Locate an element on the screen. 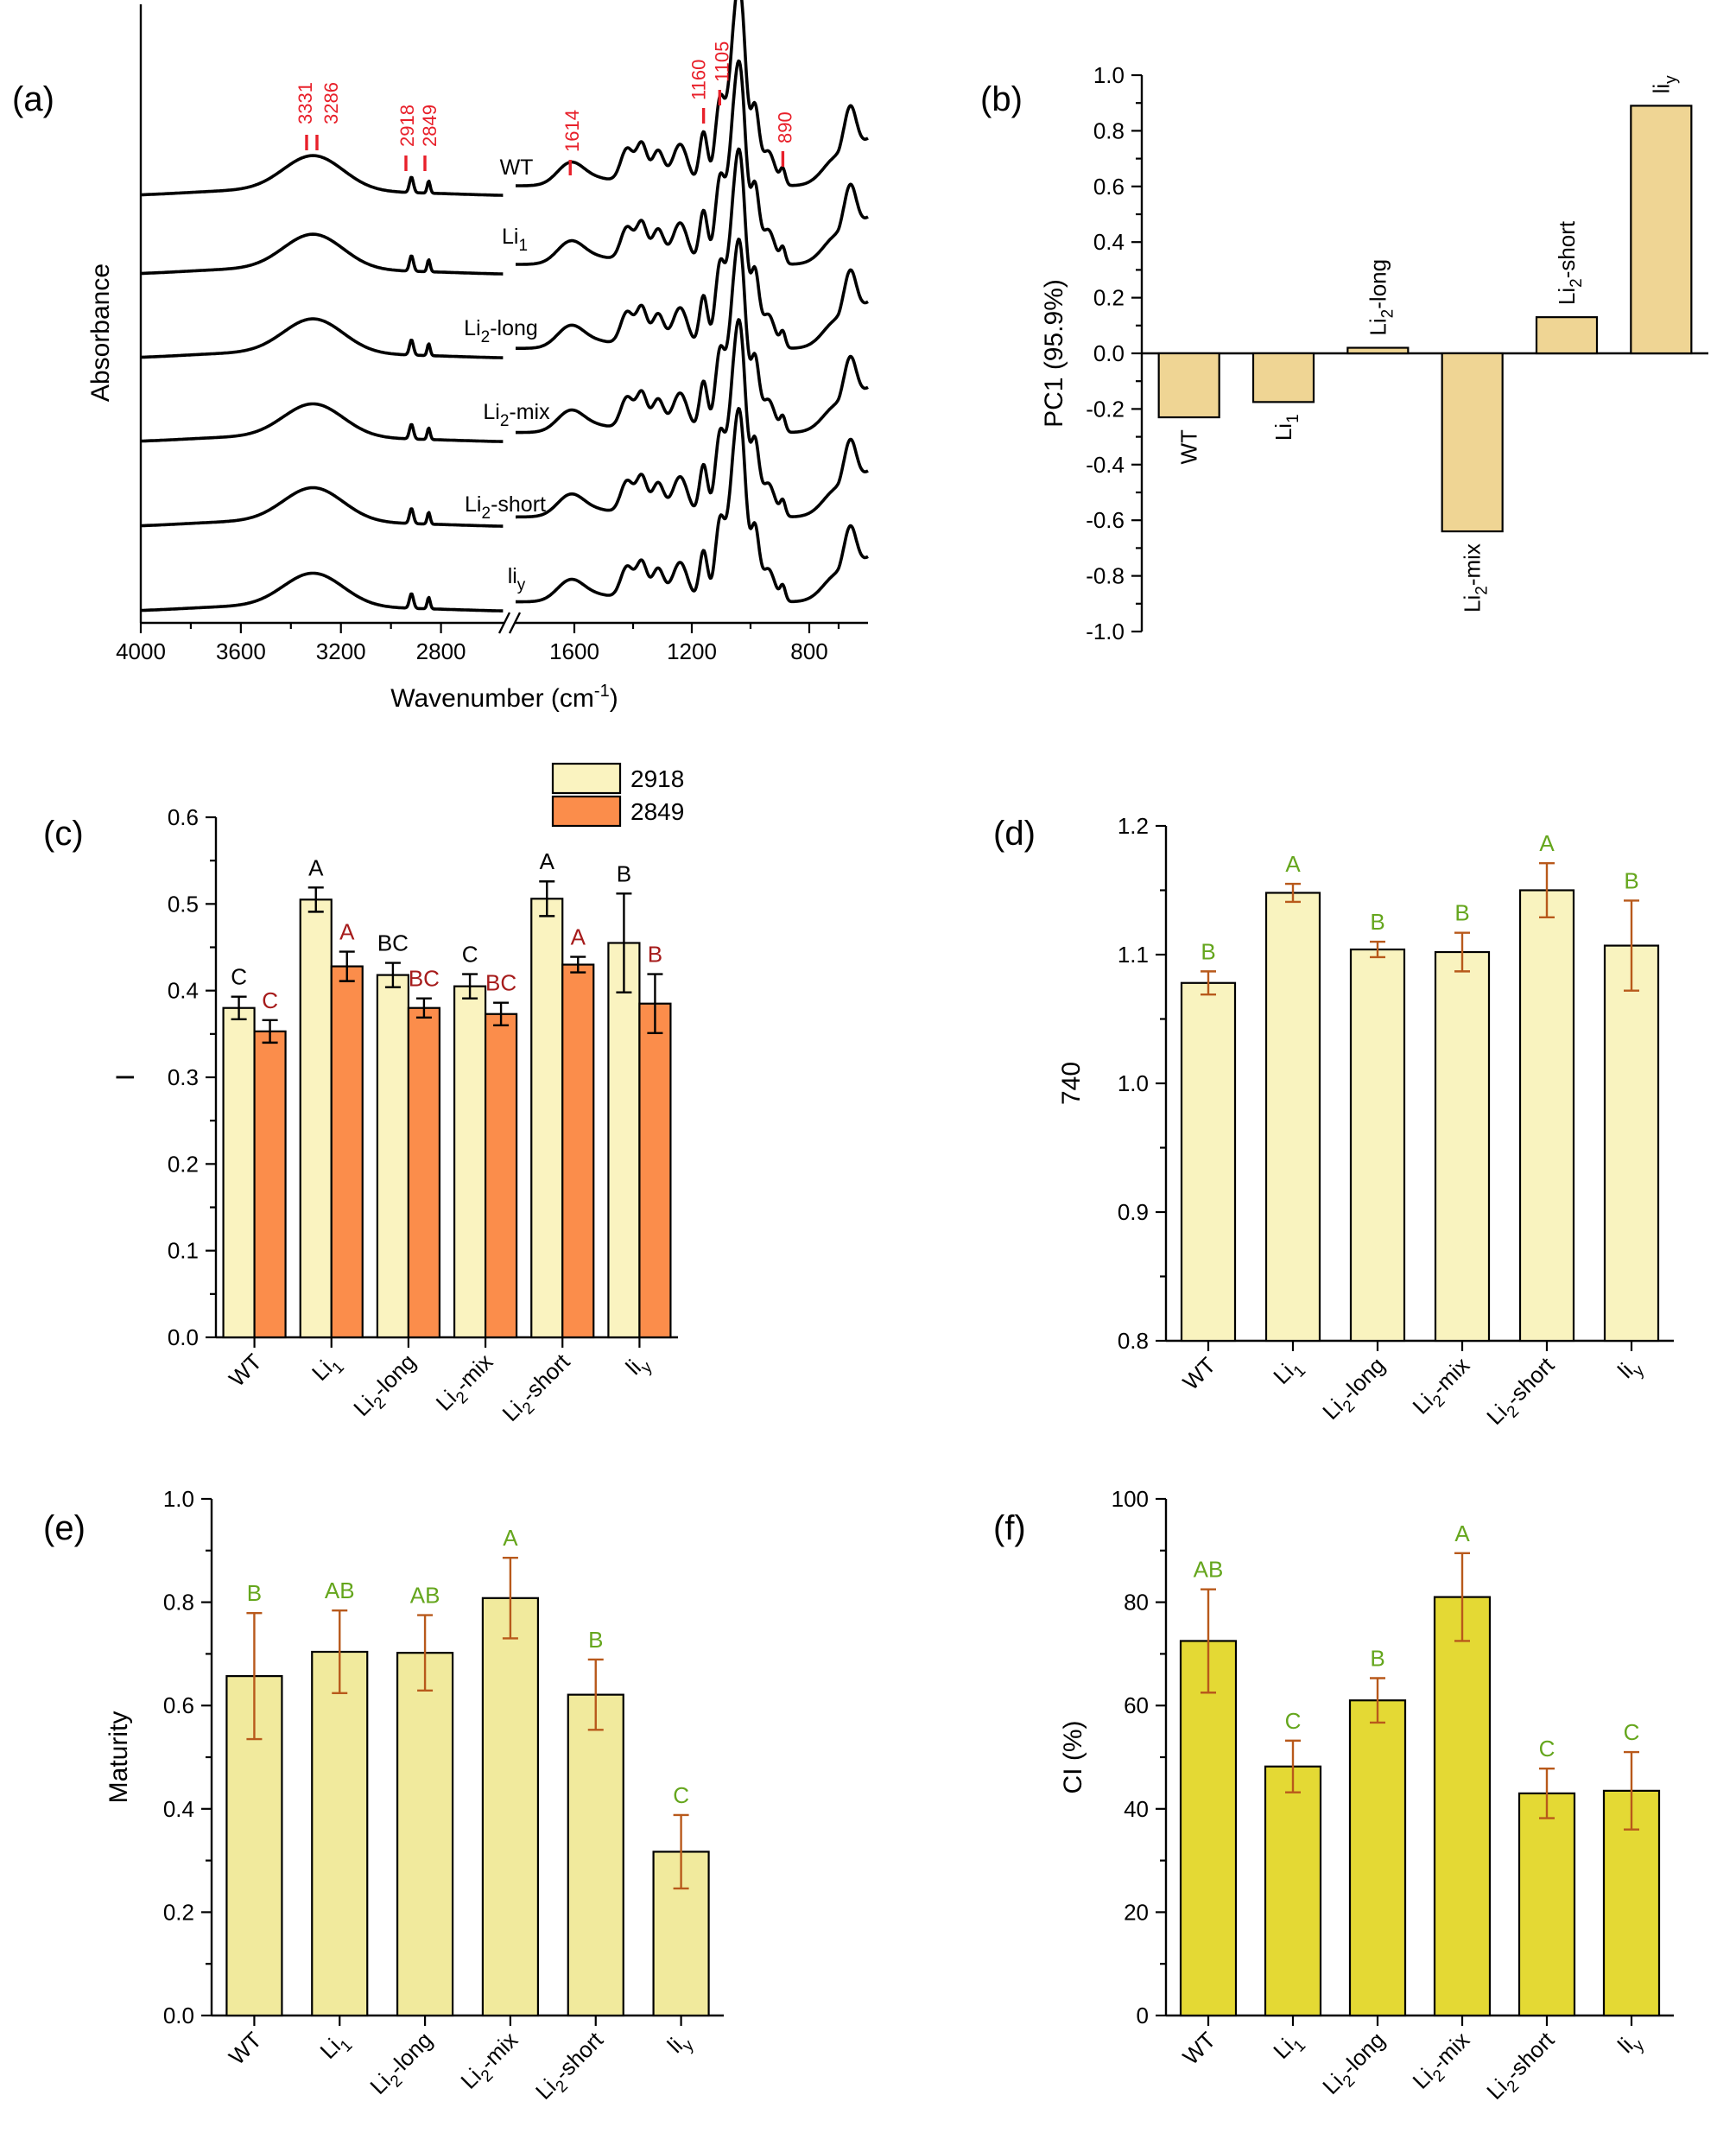 Image resolution: width=1736 pixels, height=2133 pixels. y-tick-label: 0.2 is located at coordinates (178, 1912).